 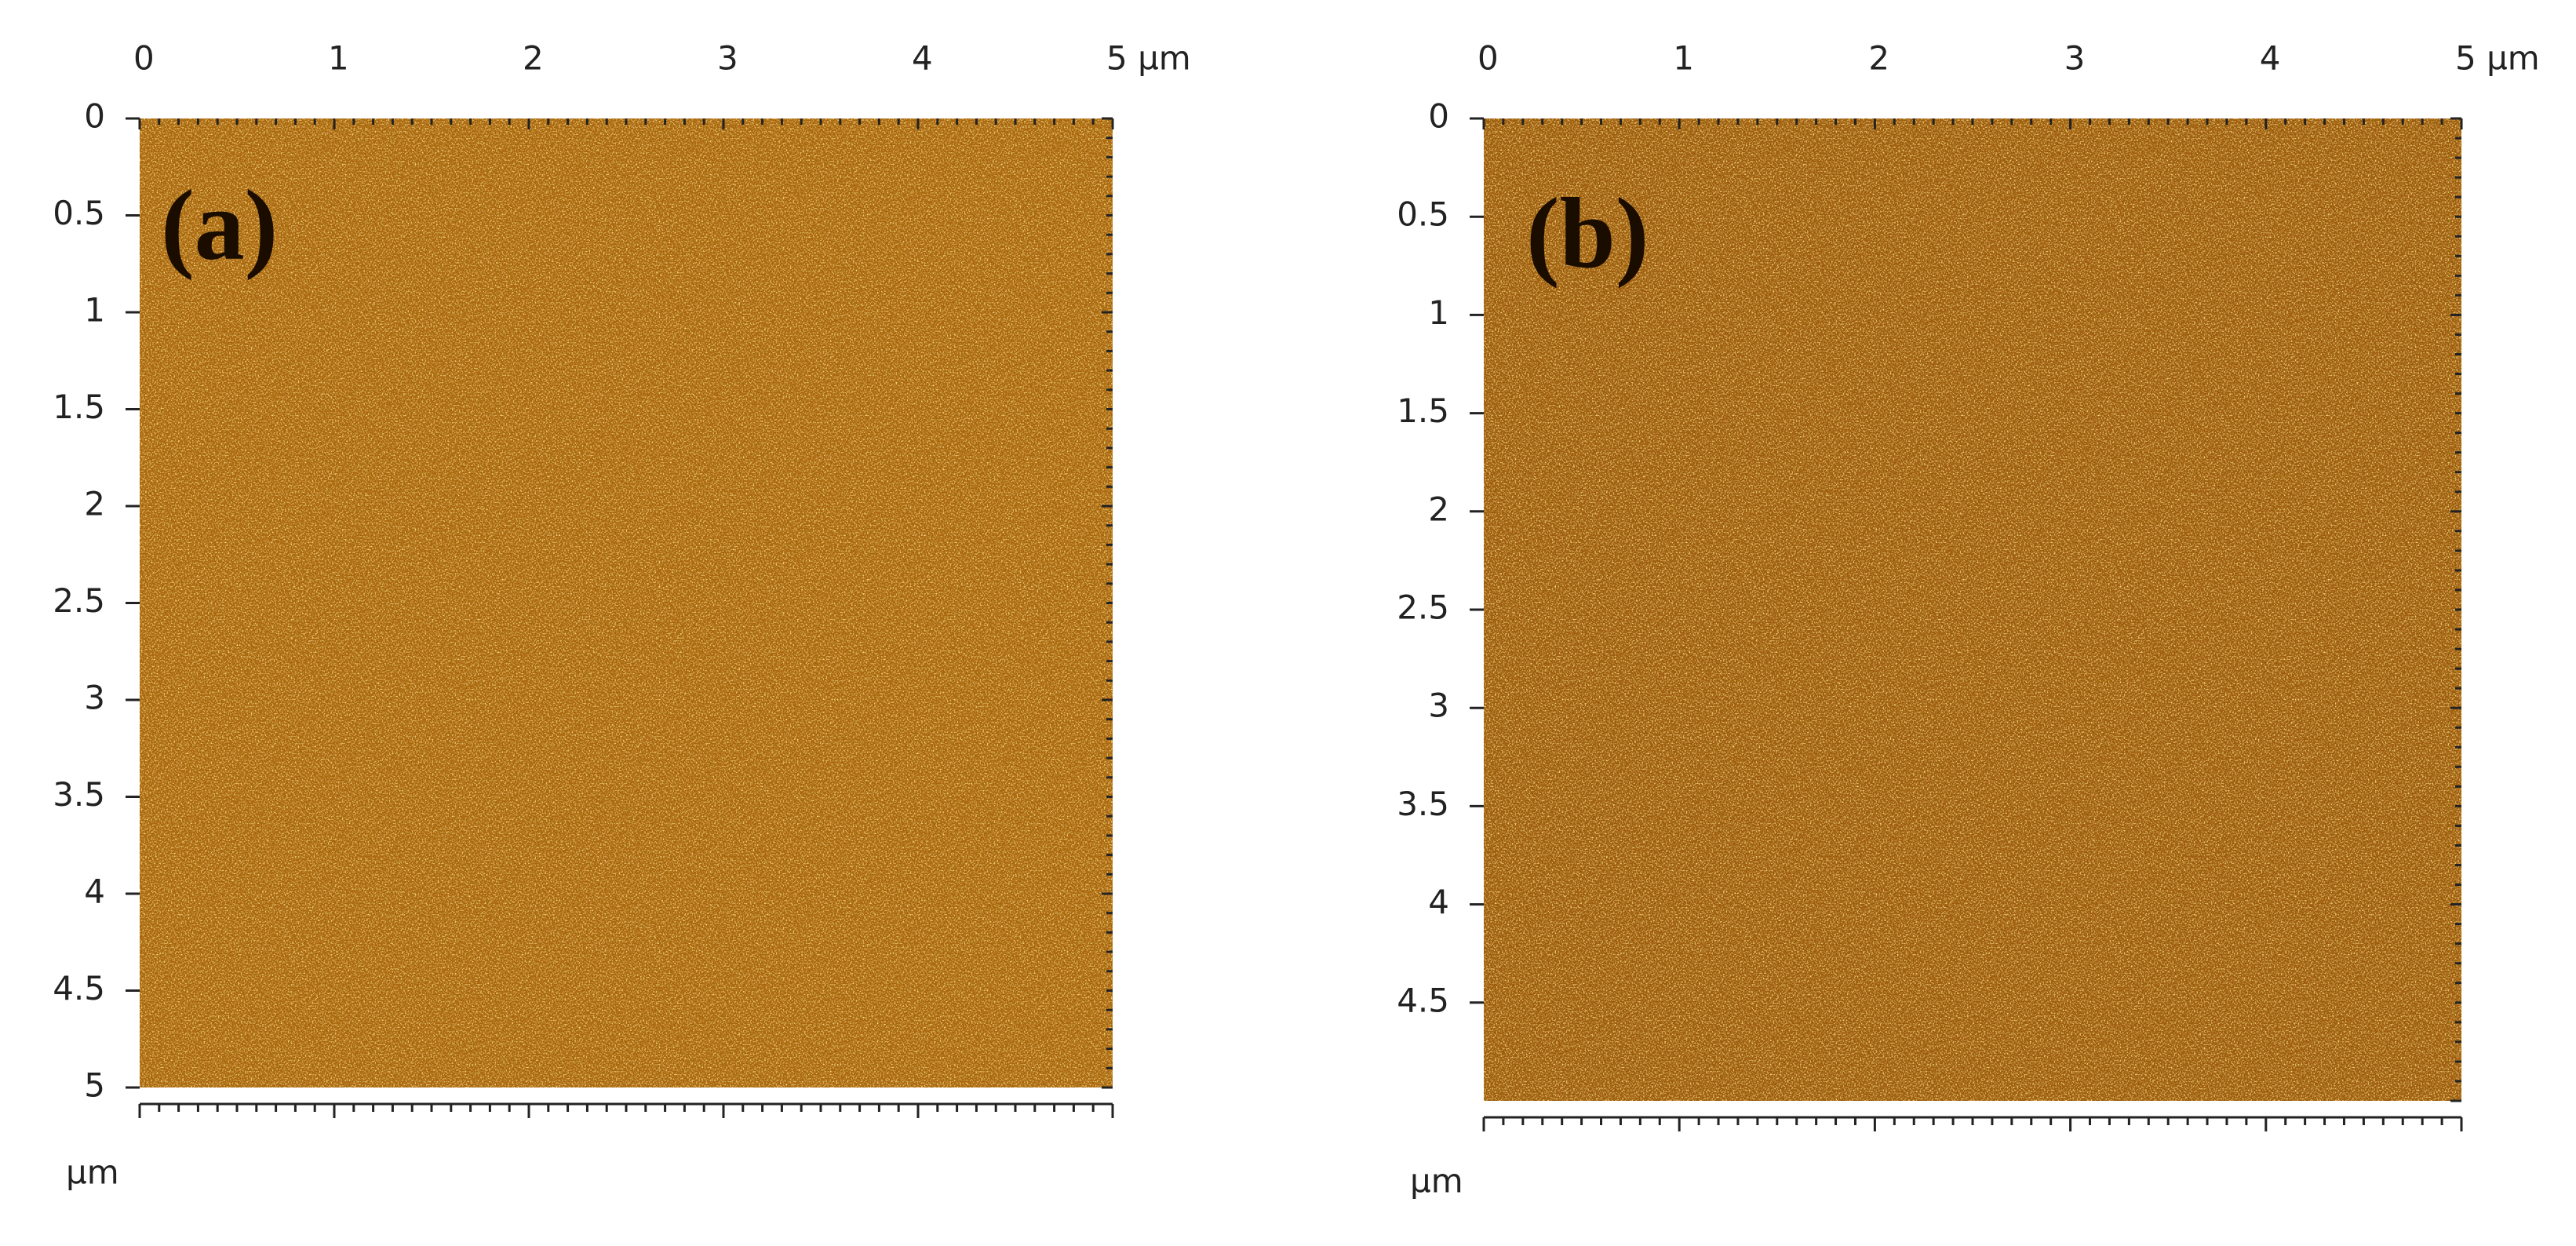 I want to click on y-tick-label: 5, so click(x=94, y=1086).